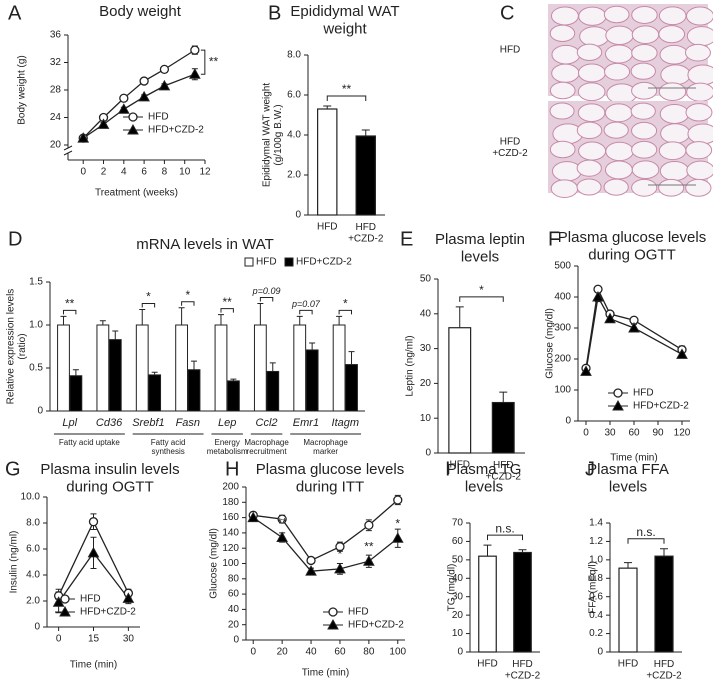  What do you see at coordinates (230, 487) in the screenshot?
I see `y-tick-label: 200` at bounding box center [230, 487].